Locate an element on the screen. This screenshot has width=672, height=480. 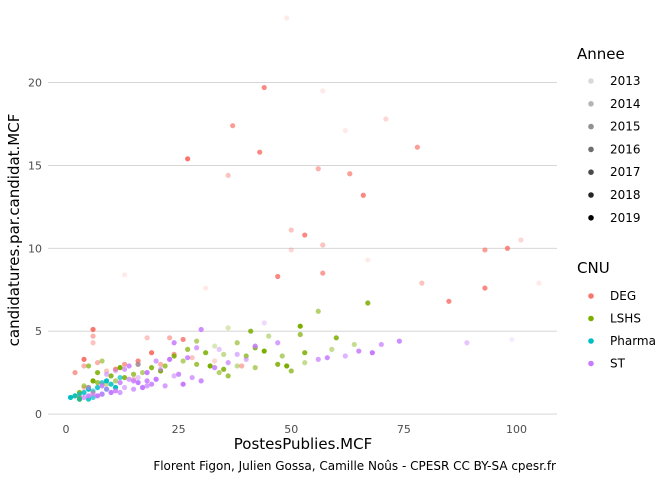
legend-annee-label: 2013 is located at coordinates (625, 81).